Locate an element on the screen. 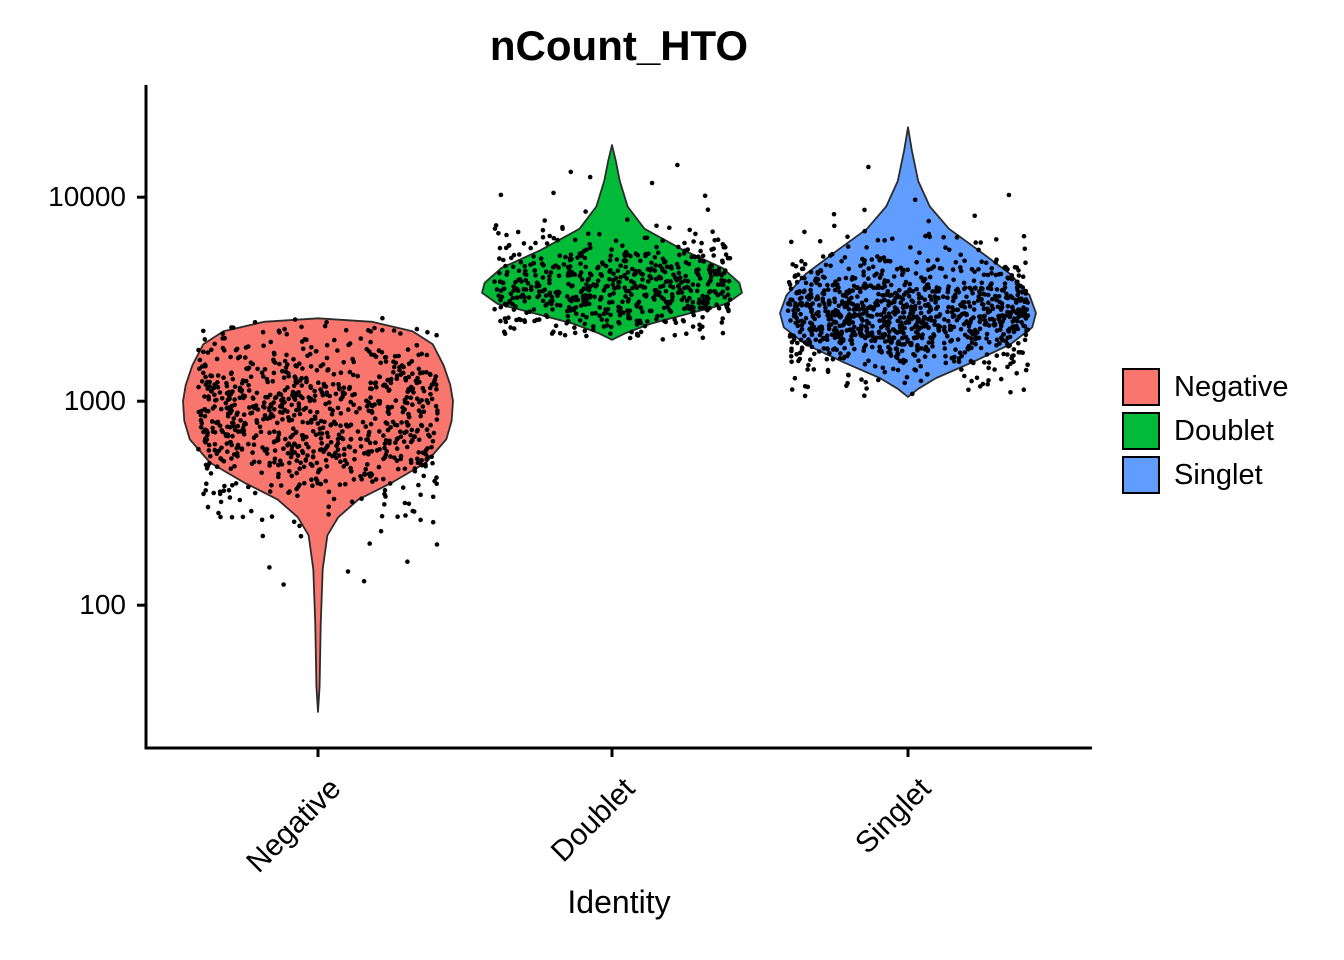 This screenshot has width=1344, height=960. x-axis-title: Identity is located at coordinates (619, 902).